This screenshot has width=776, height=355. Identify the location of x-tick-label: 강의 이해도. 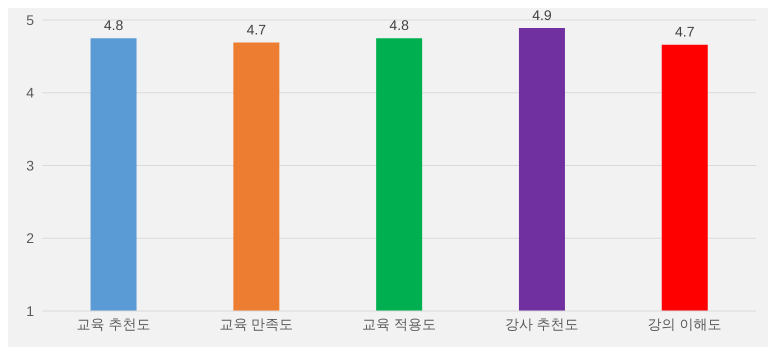
(685, 324).